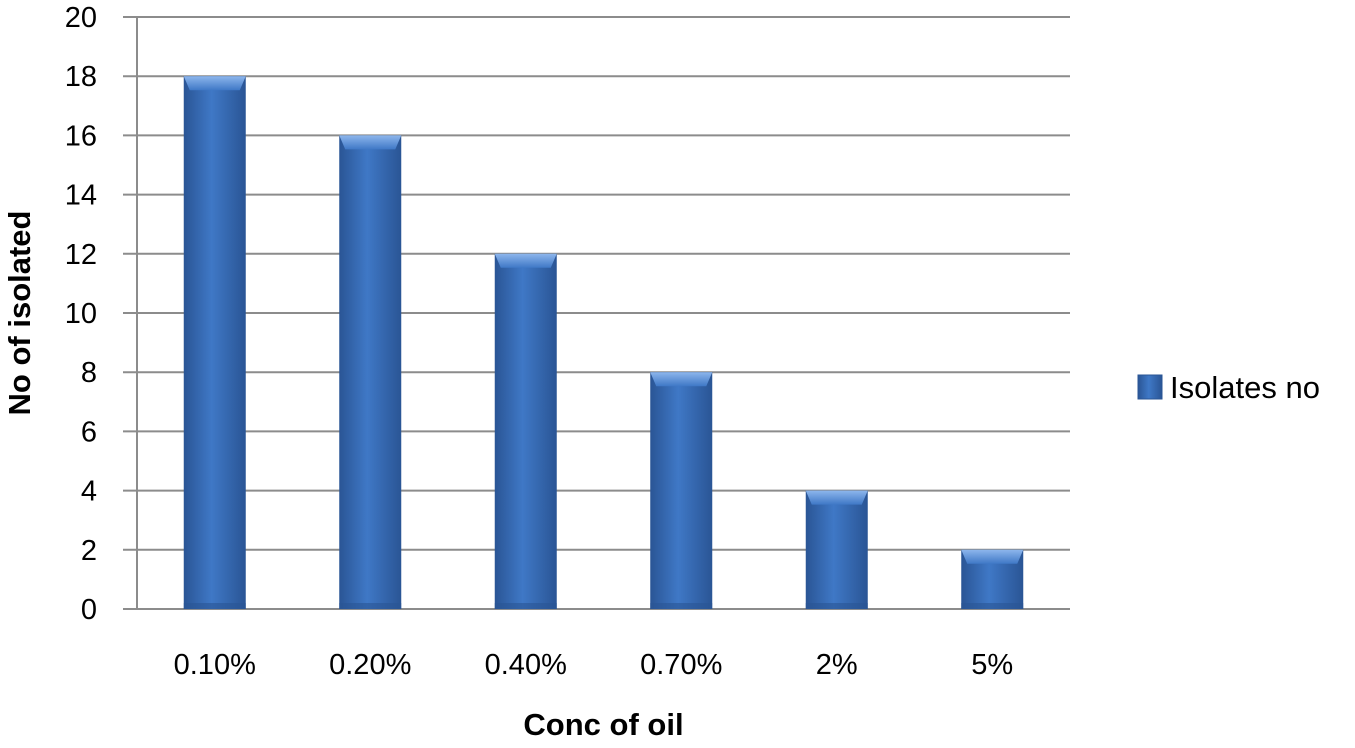  What do you see at coordinates (1150, 387) in the screenshot?
I see `legend-swatch` at bounding box center [1150, 387].